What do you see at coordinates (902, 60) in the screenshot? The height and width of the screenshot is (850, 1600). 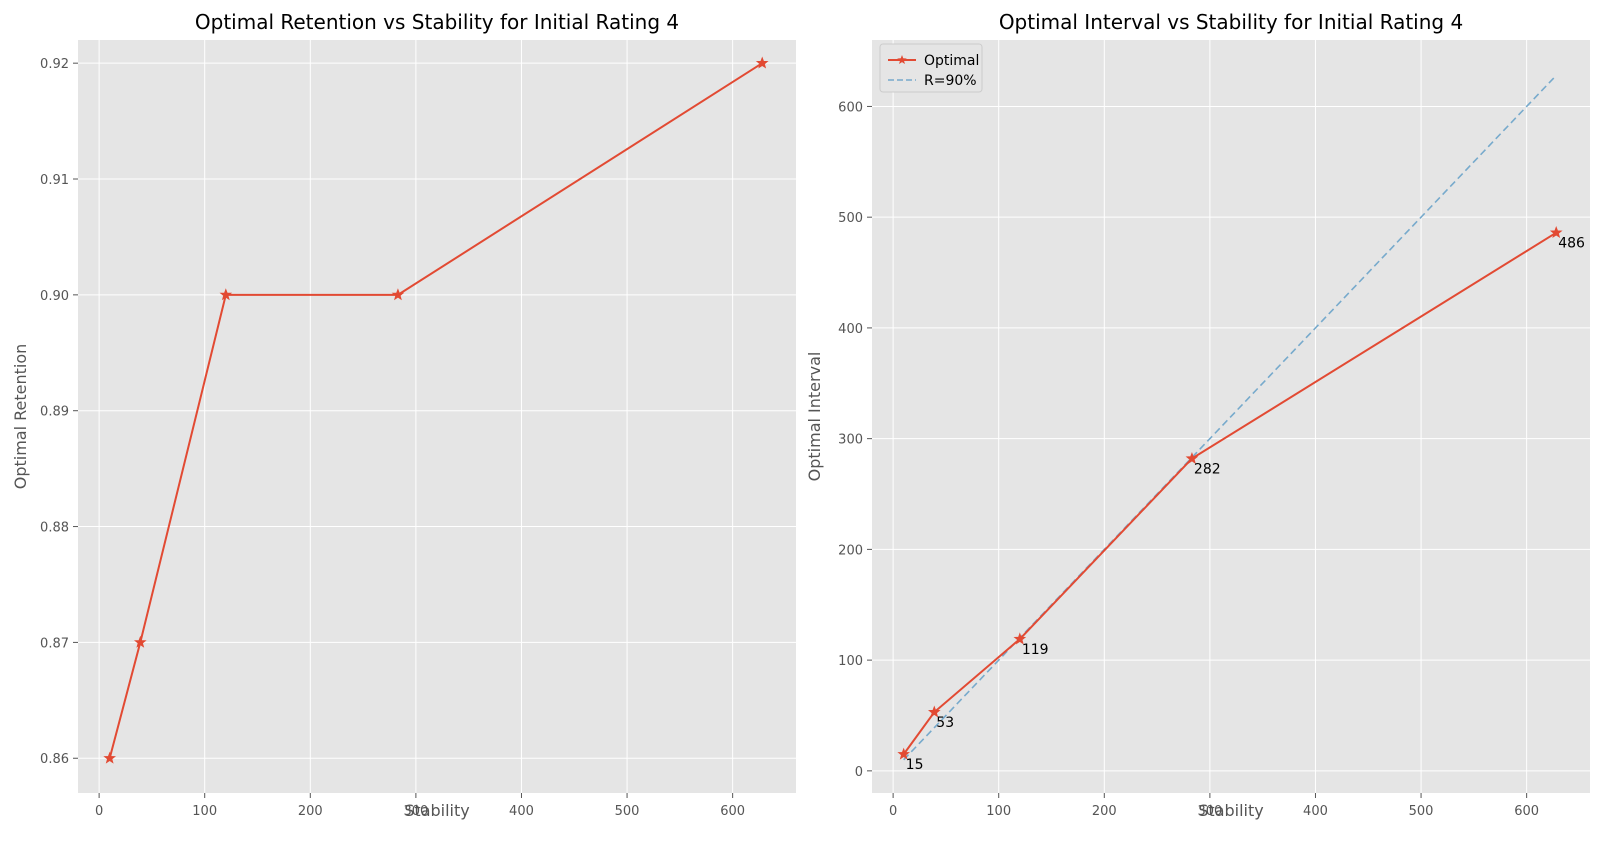 I see `legend-marker-optimal` at bounding box center [902, 60].